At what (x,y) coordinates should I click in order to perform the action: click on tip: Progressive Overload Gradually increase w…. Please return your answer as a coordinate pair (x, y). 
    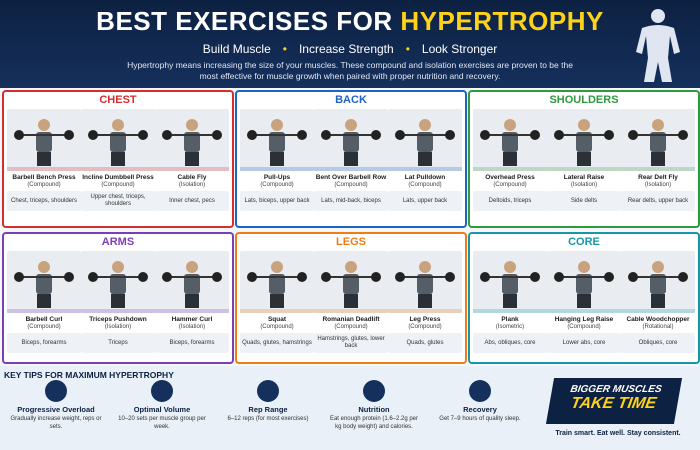
    Looking at the image, I should click on (56, 405).